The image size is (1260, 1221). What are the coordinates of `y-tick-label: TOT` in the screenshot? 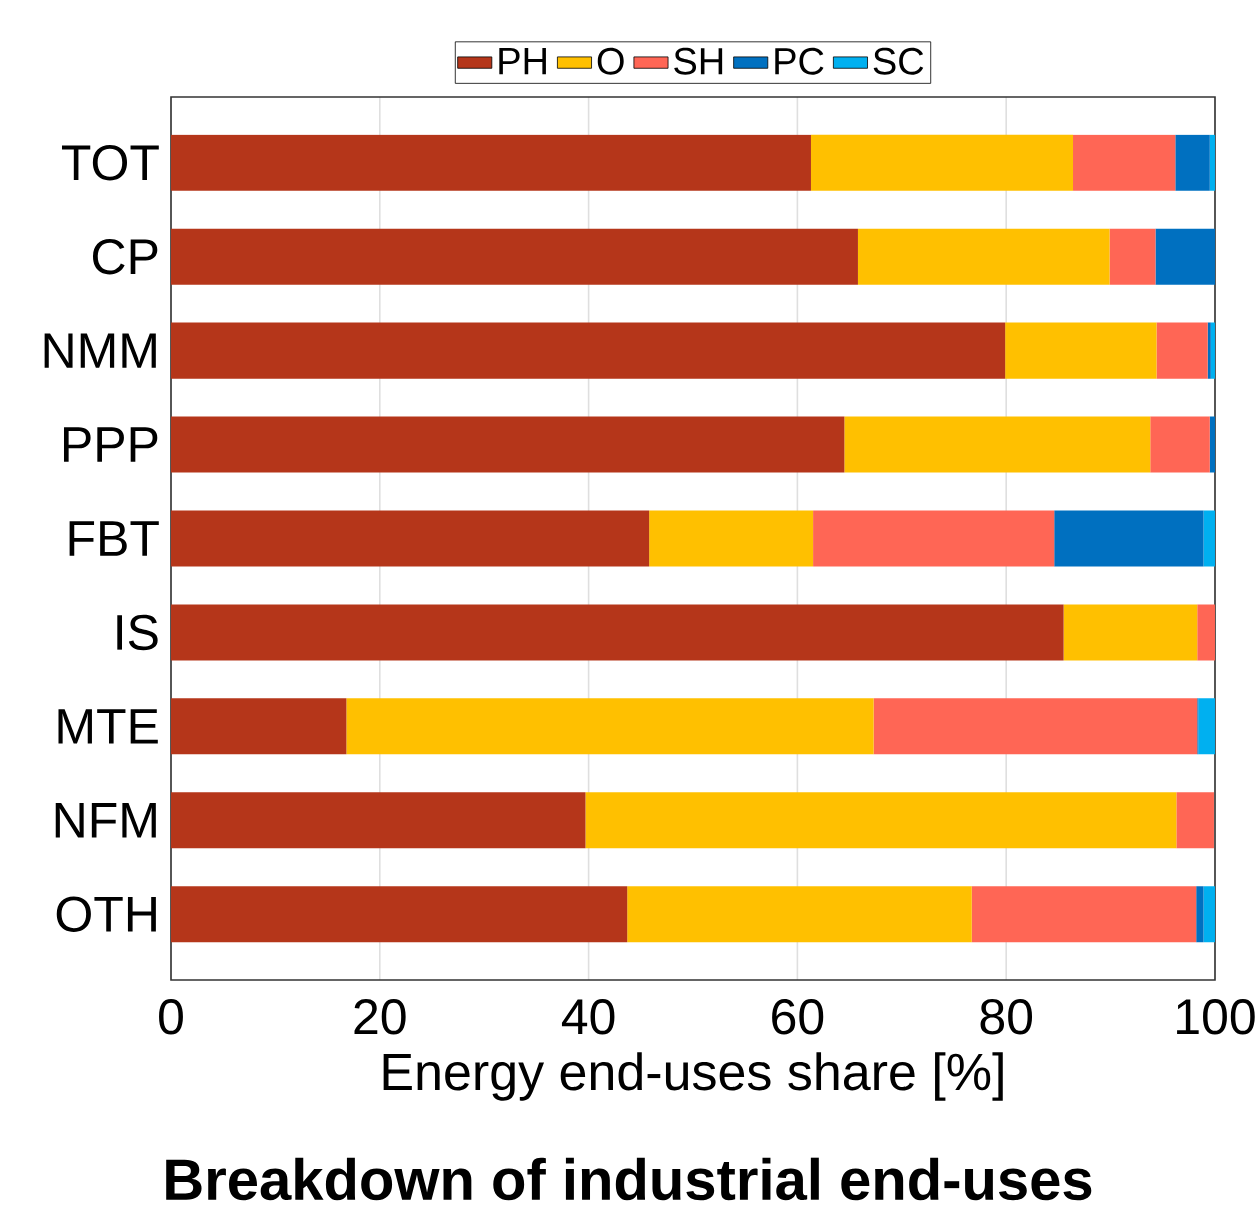 It's located at (110, 163).